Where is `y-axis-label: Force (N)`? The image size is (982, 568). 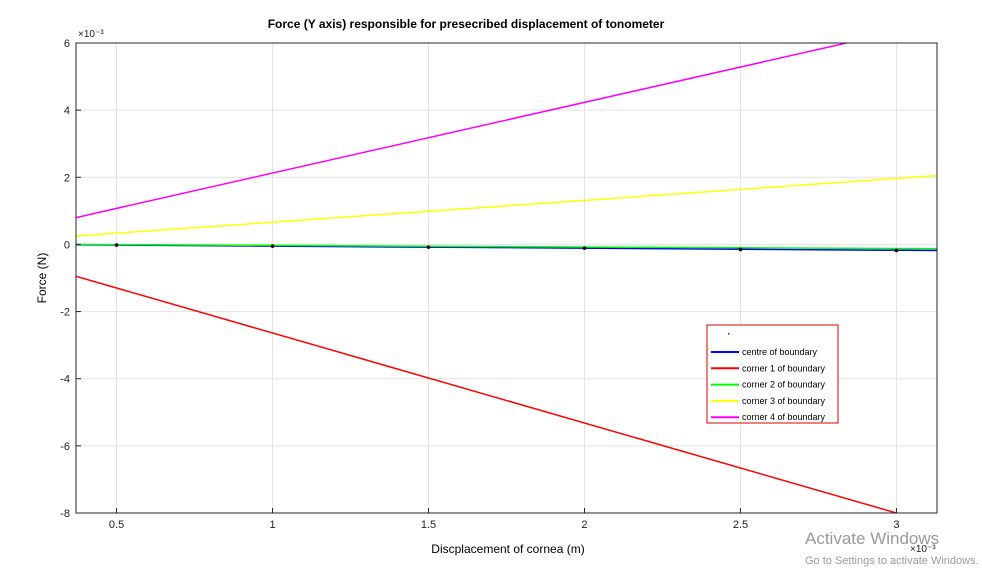 y-axis-label: Force (N) is located at coordinates (42, 278).